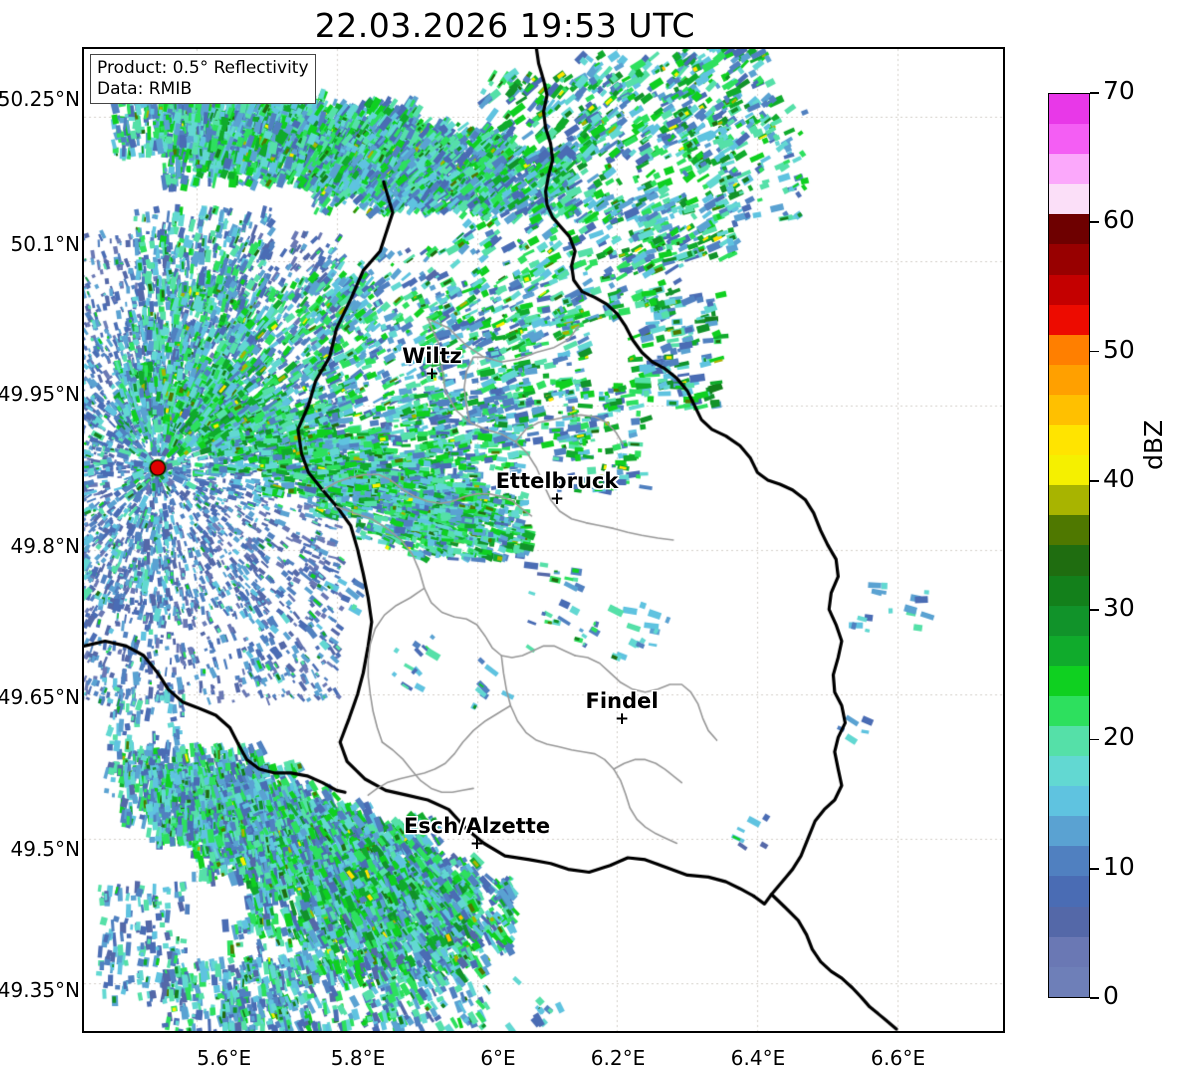 This screenshot has height=1081, width=1184. I want to click on y-tick-label-4: 49.65°N, so click(40, 697).